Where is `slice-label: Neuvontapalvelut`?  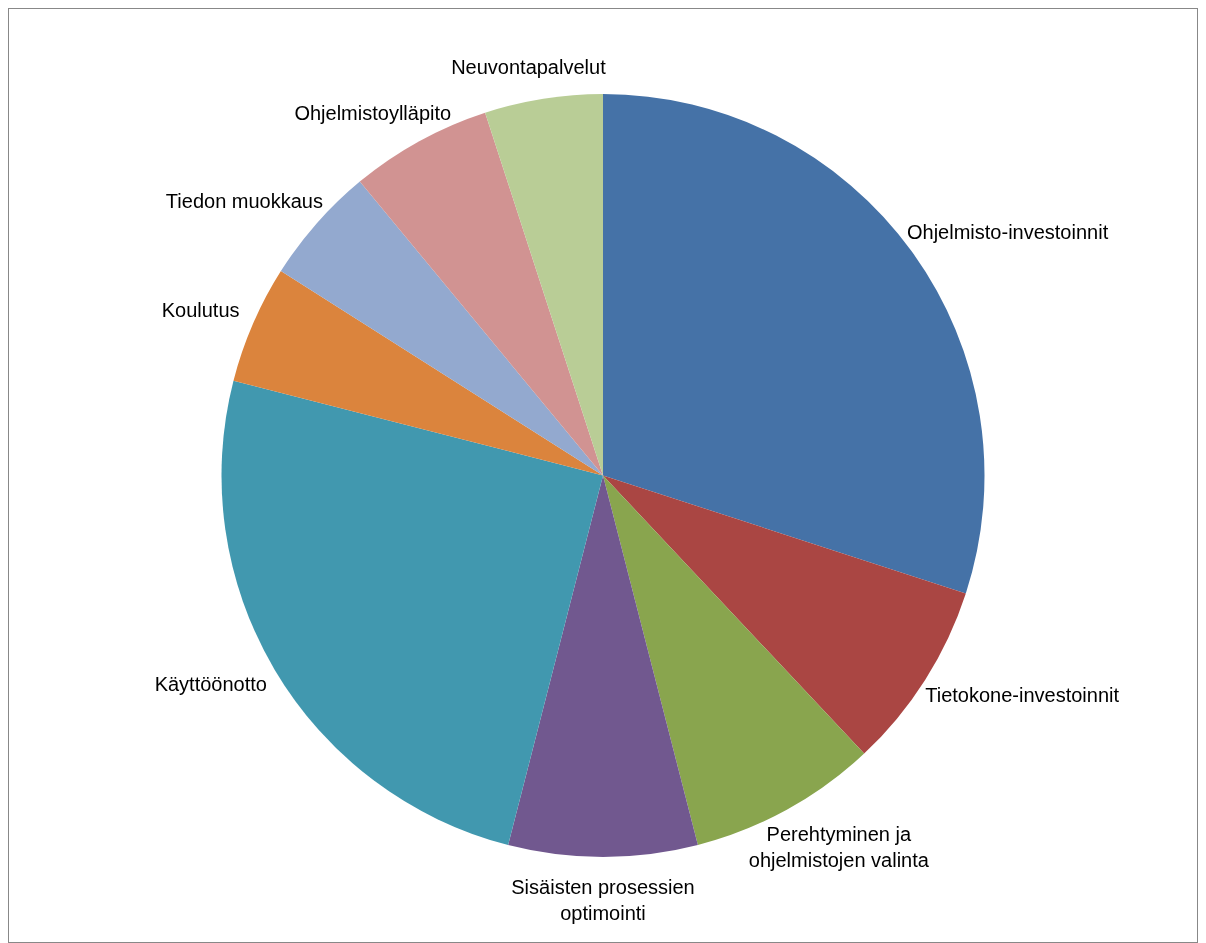
slice-label: Neuvontapalvelut is located at coordinates (529, 66).